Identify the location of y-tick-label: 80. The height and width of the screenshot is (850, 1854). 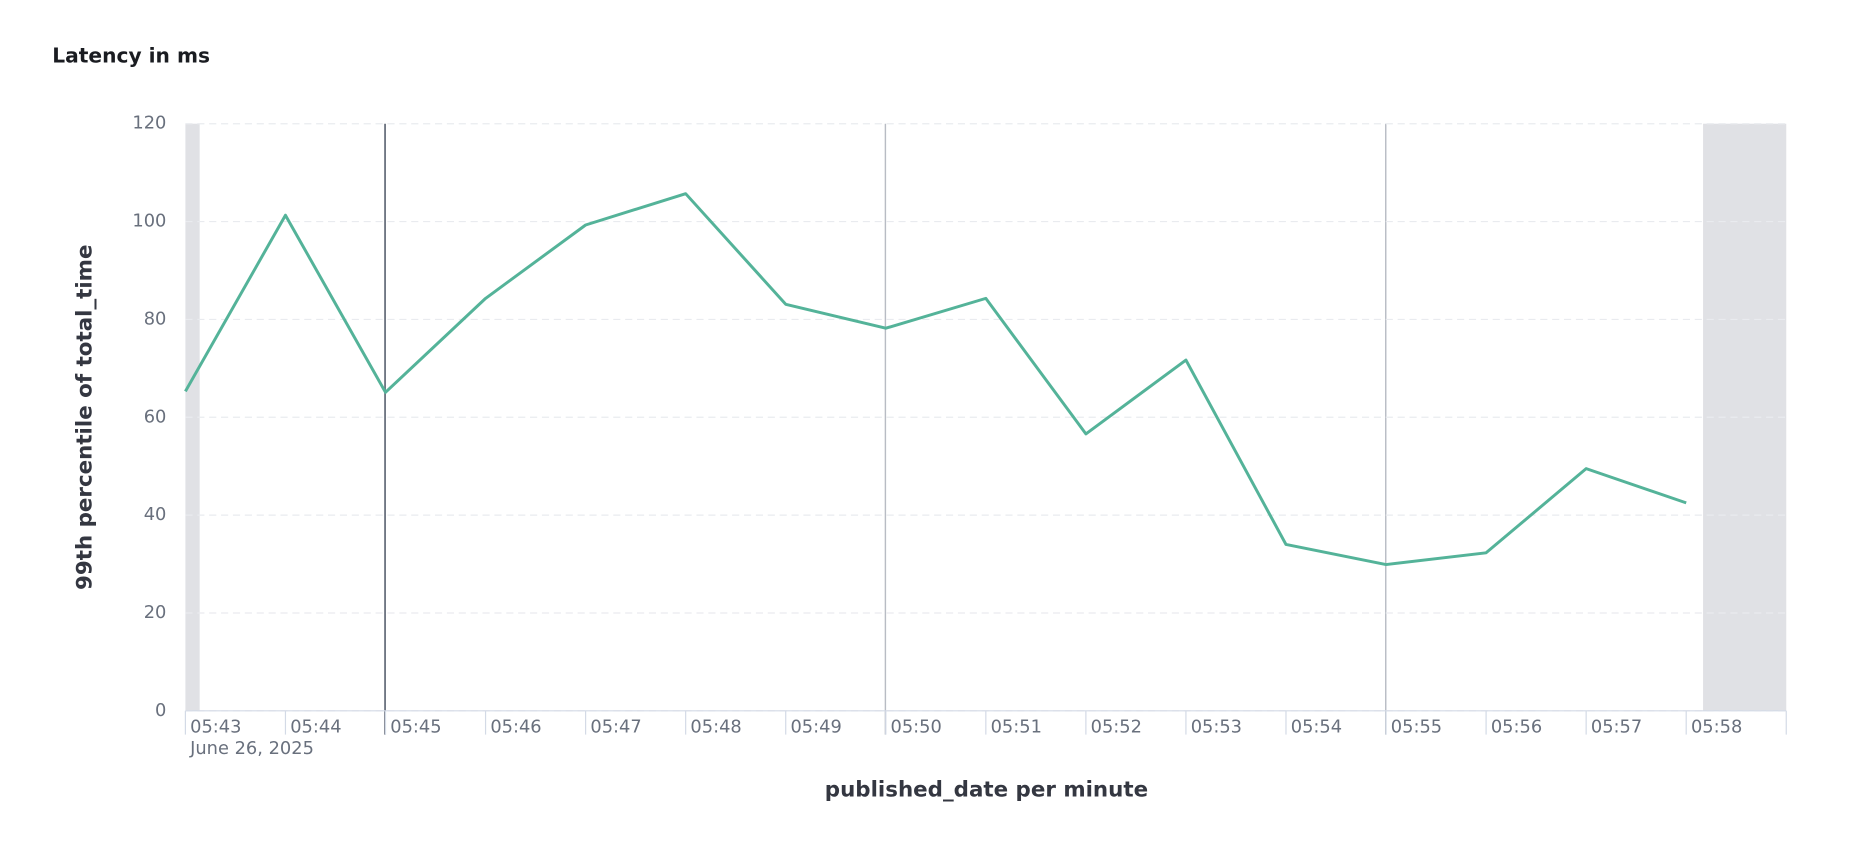
(155, 318).